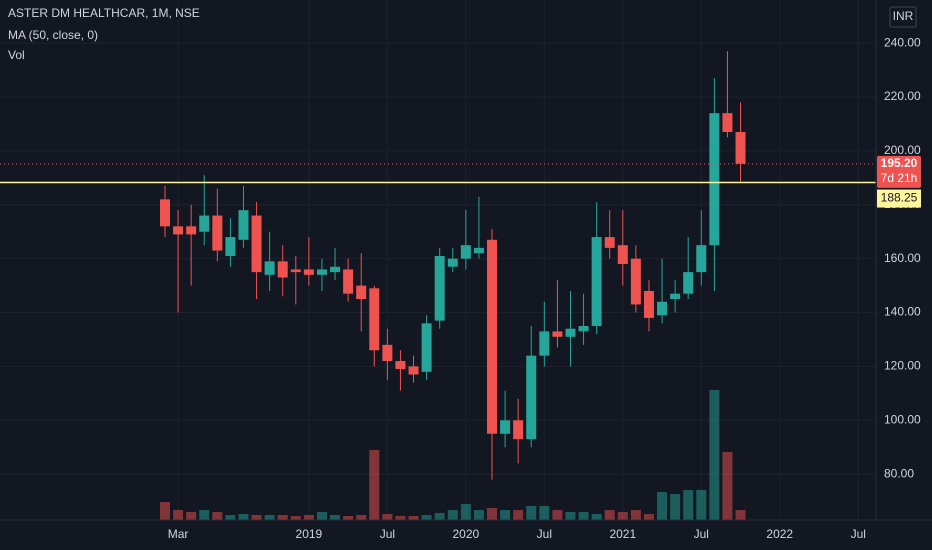  I want to click on last-price-bg, so click(899, 171).